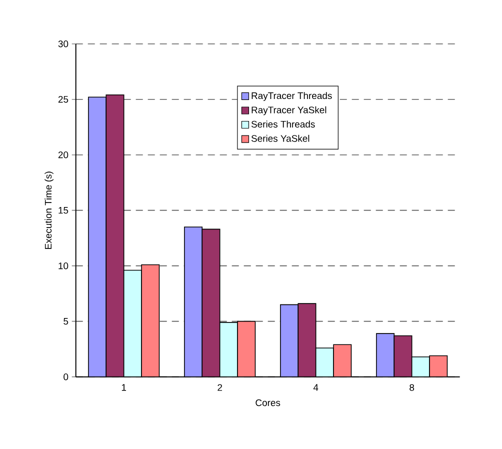 Image resolution: width=502 pixels, height=449 pixels. What do you see at coordinates (63, 44) in the screenshot?
I see `y-tick-label: 30` at bounding box center [63, 44].